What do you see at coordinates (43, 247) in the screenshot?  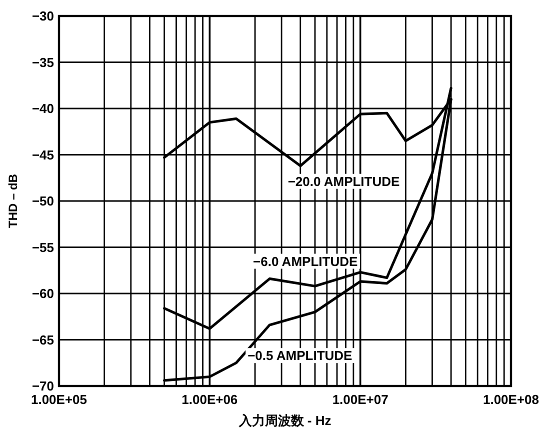 I see `y-tick-label: −55` at bounding box center [43, 247].